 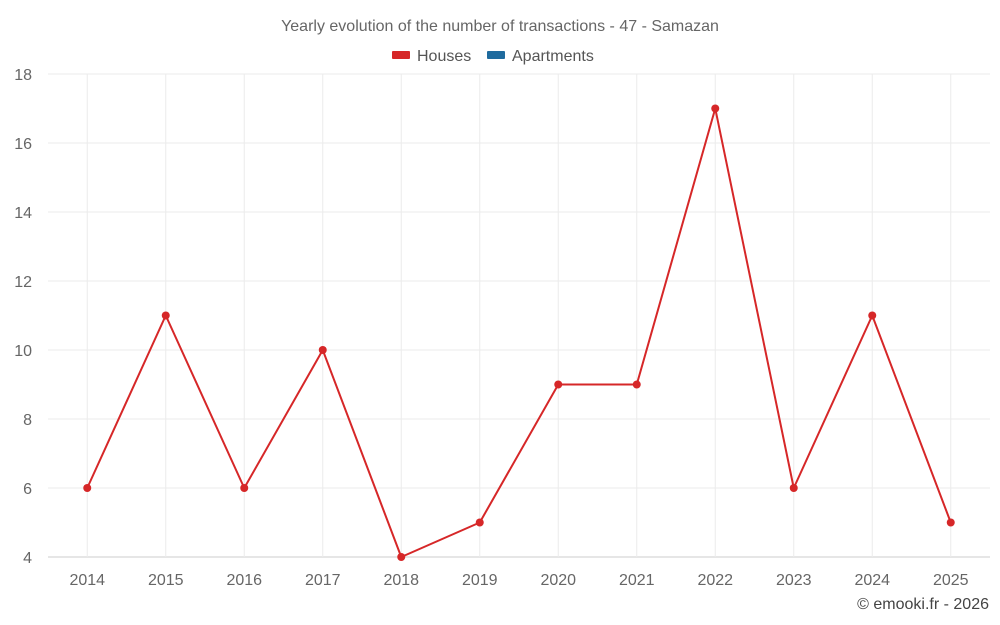 I want to click on legend-label-apartments: Apartments, so click(x=553, y=56).